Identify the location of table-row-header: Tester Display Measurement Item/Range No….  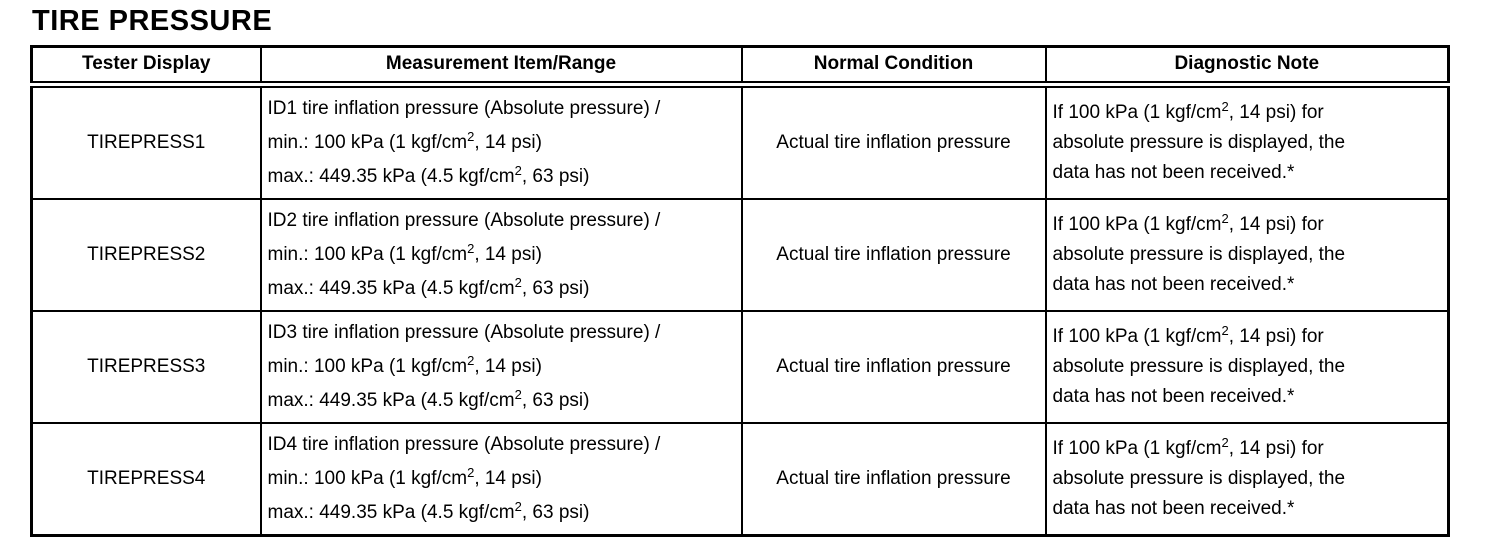
(740, 66).